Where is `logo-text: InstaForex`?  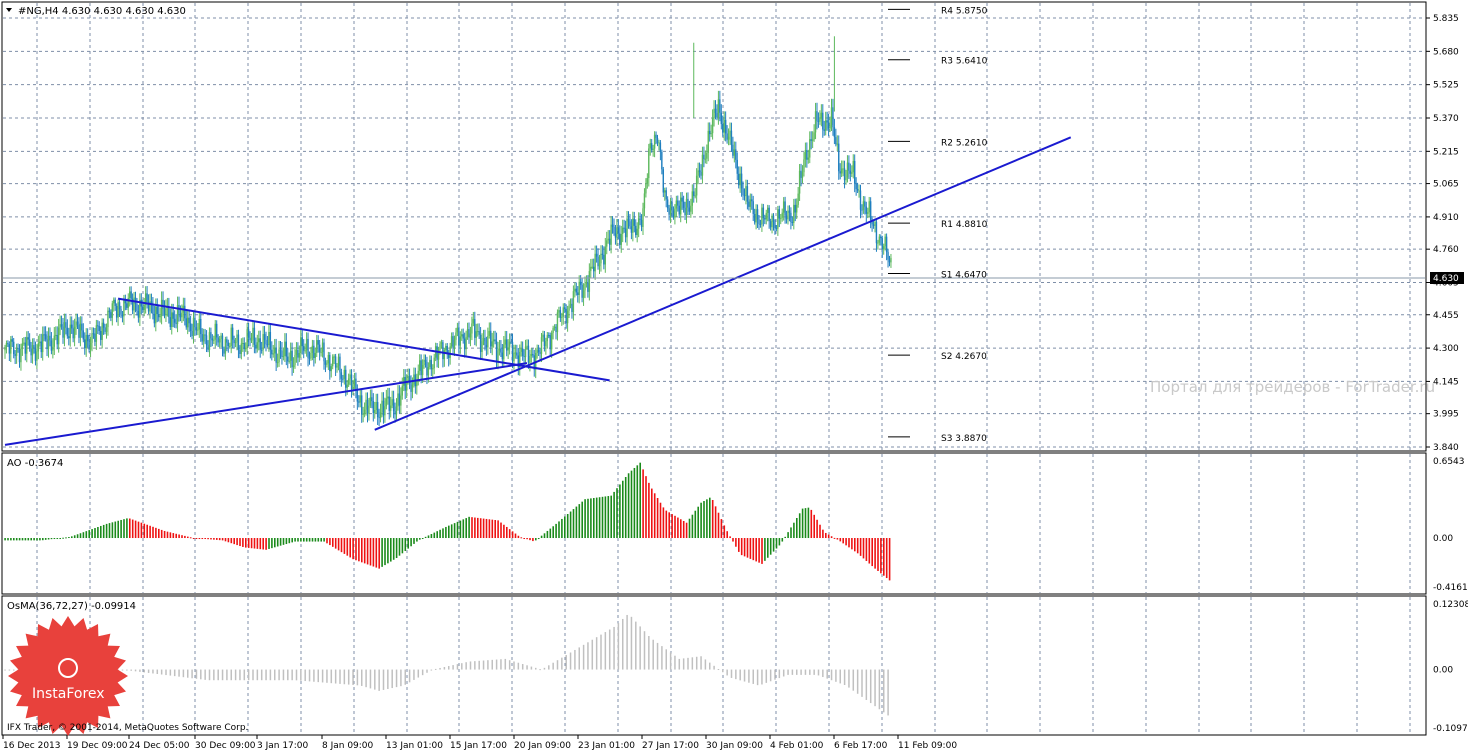
logo-text: InstaForex is located at coordinates (68, 694).